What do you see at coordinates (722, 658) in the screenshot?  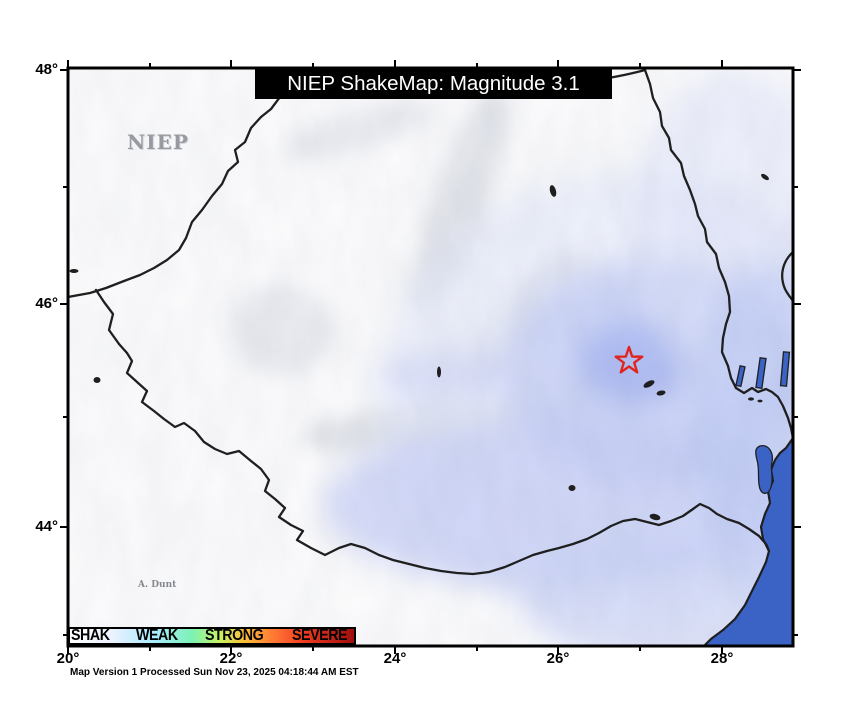 I see `x-axis-label-28: 28°` at bounding box center [722, 658].